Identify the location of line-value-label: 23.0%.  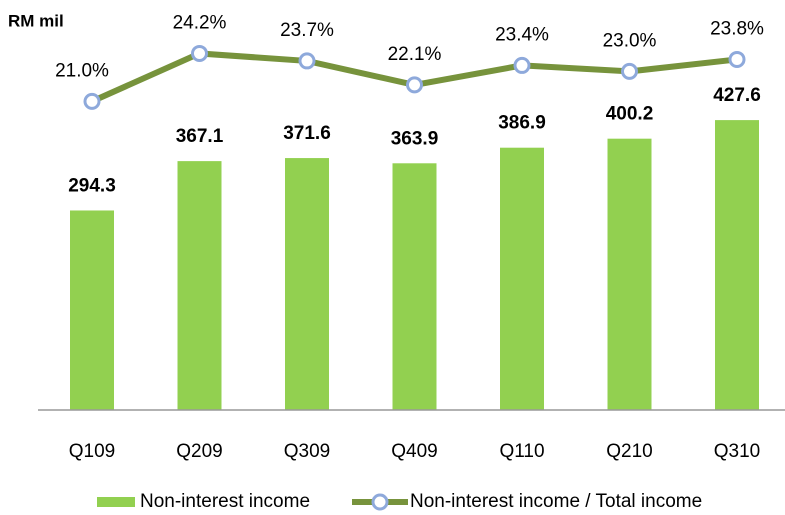
(630, 40).